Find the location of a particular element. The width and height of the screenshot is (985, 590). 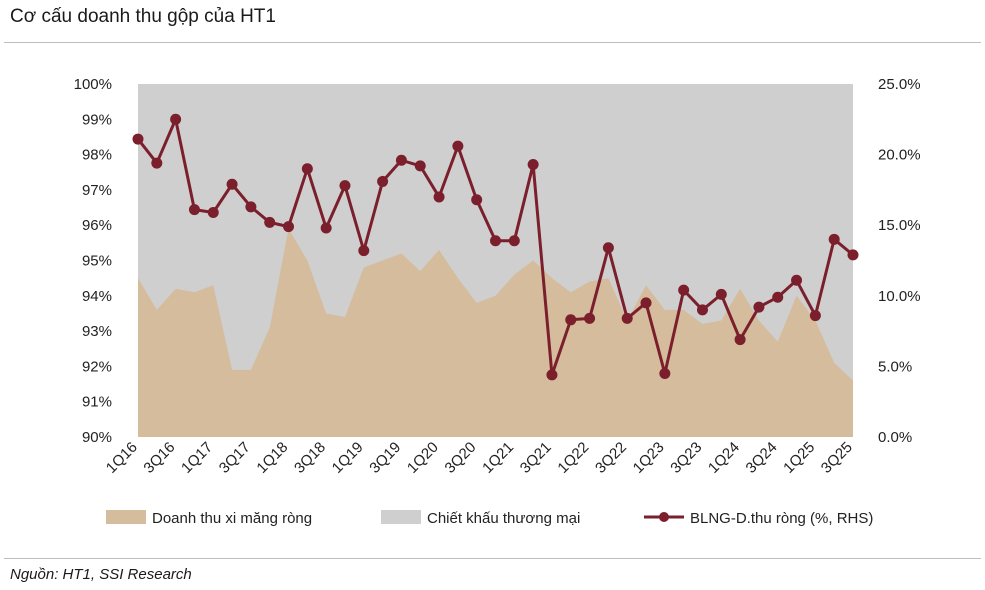

legend-label-margin: BLNG-D.thu ròng (%, RHS) is located at coordinates (781, 518).